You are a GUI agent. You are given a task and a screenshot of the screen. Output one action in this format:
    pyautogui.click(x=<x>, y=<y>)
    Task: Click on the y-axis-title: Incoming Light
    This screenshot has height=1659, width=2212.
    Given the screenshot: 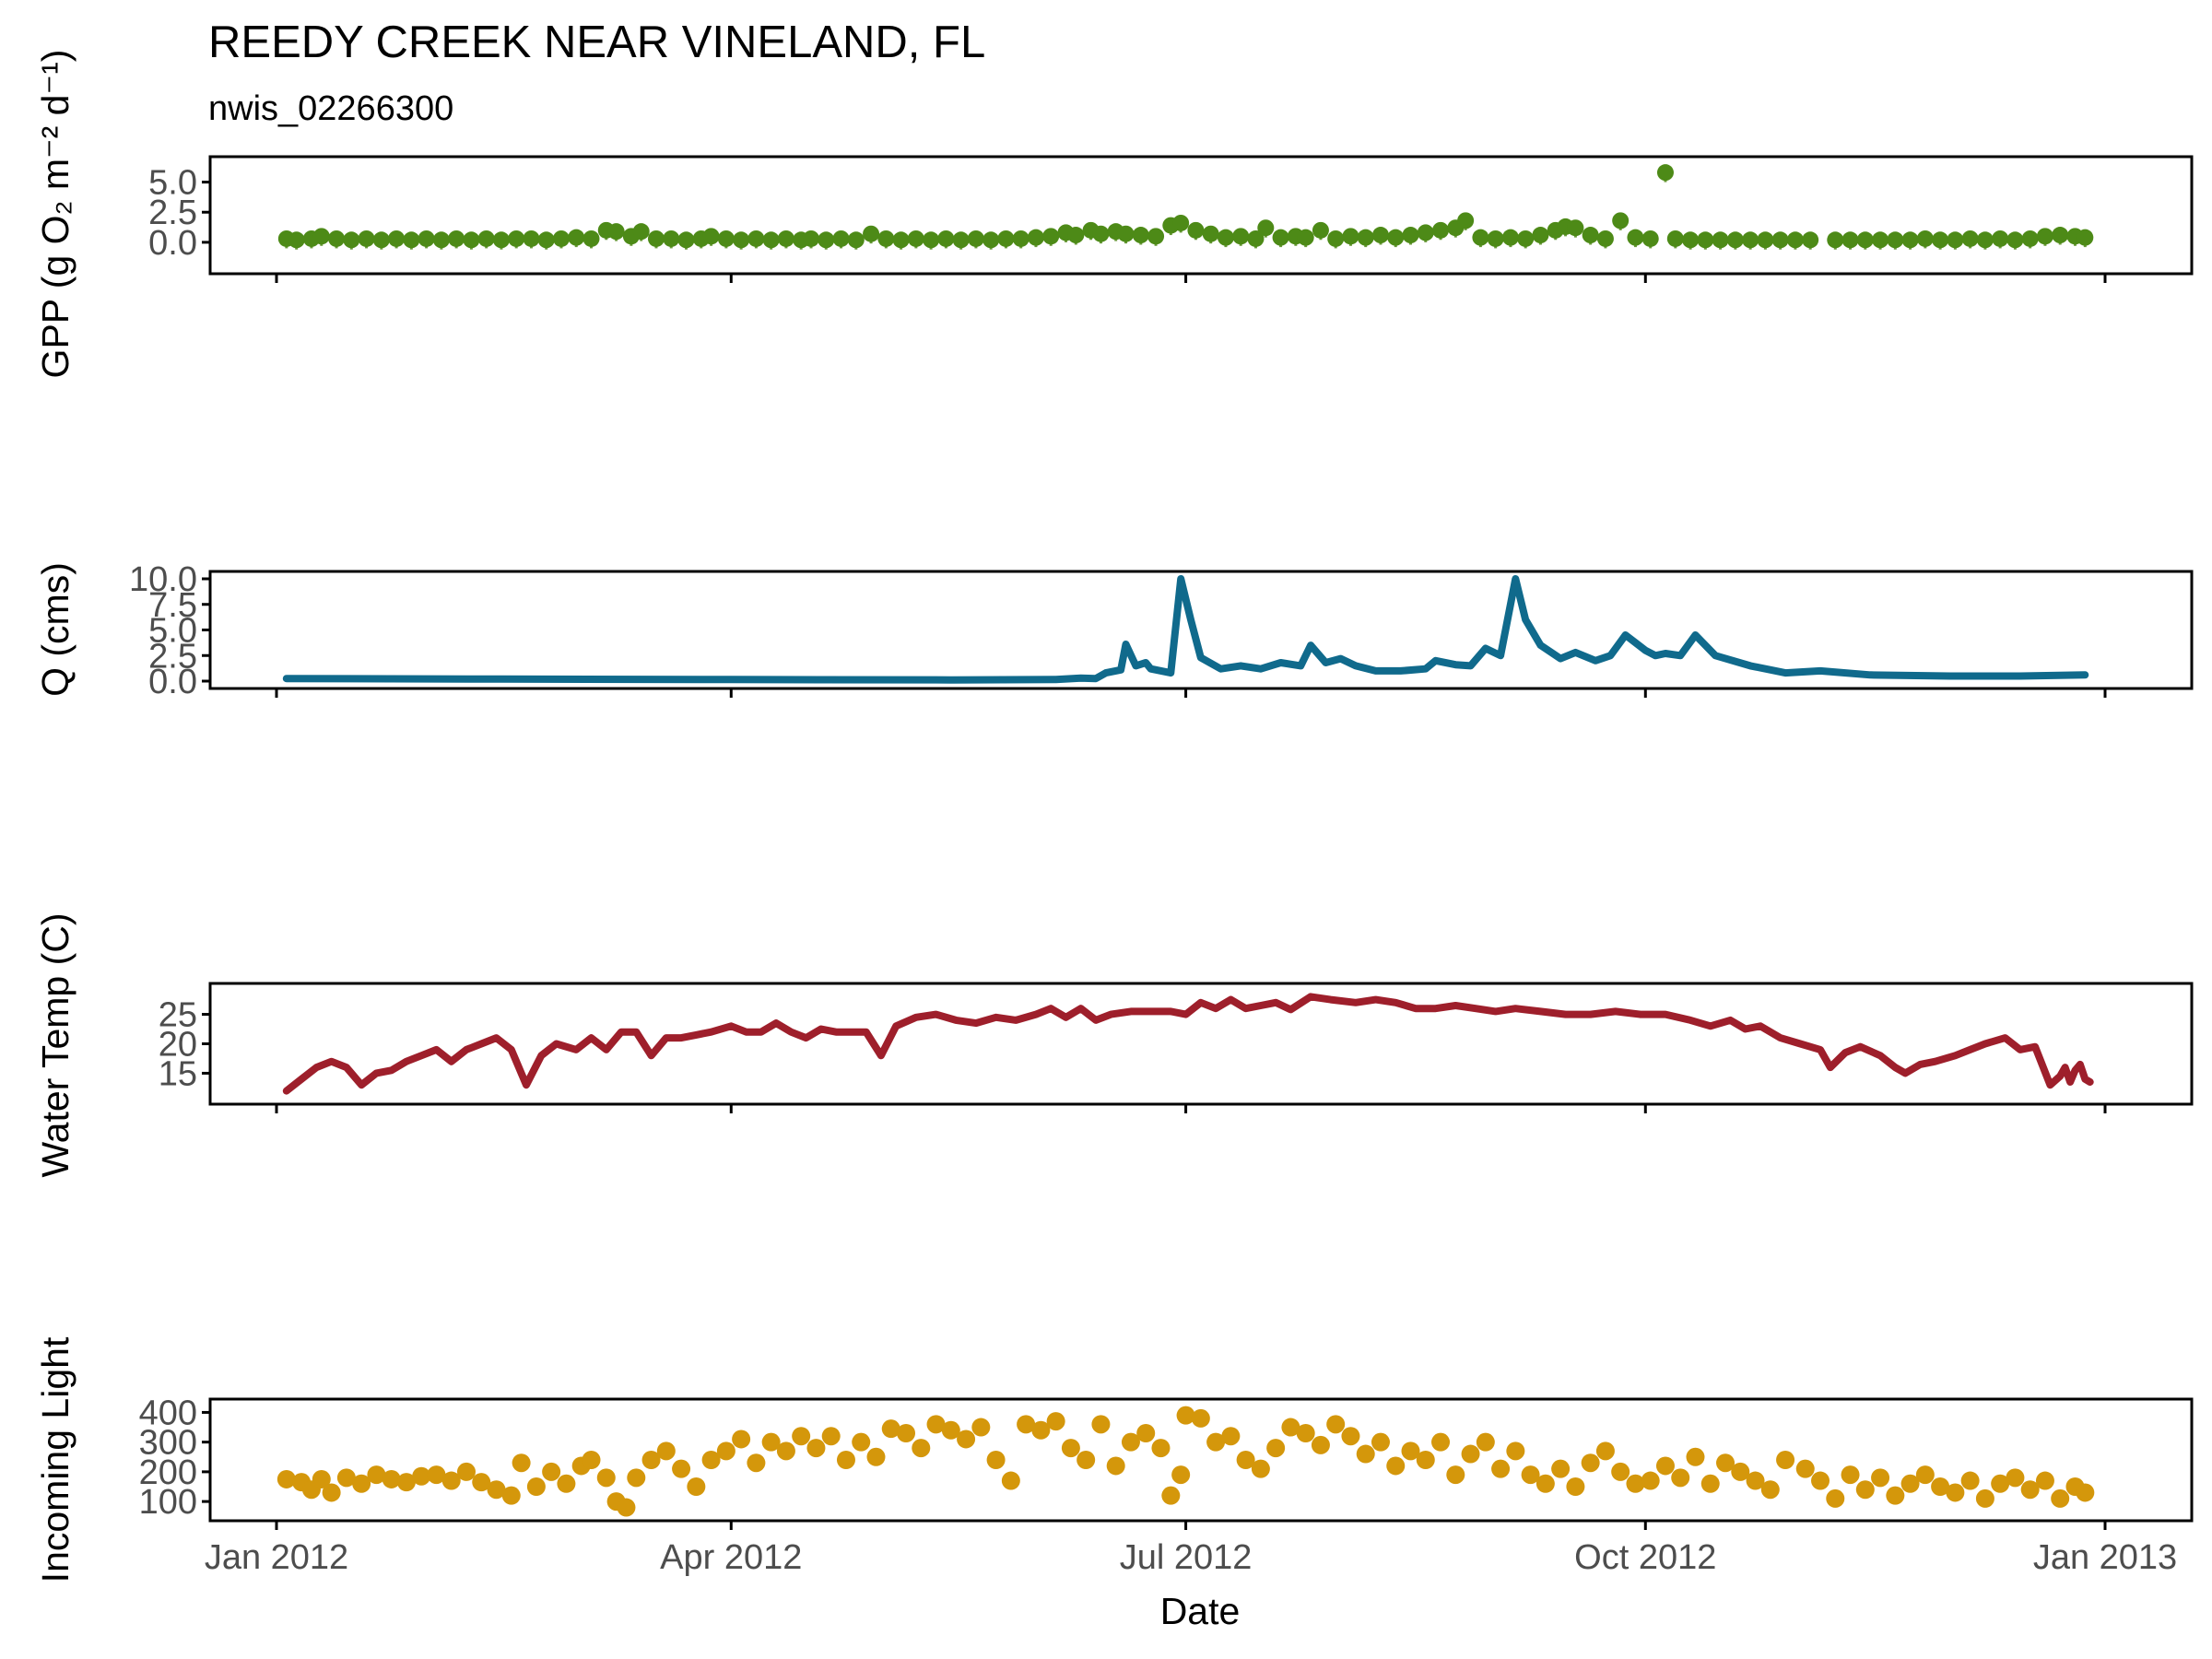 What is the action you would take?
    pyautogui.click(x=55, y=1459)
    